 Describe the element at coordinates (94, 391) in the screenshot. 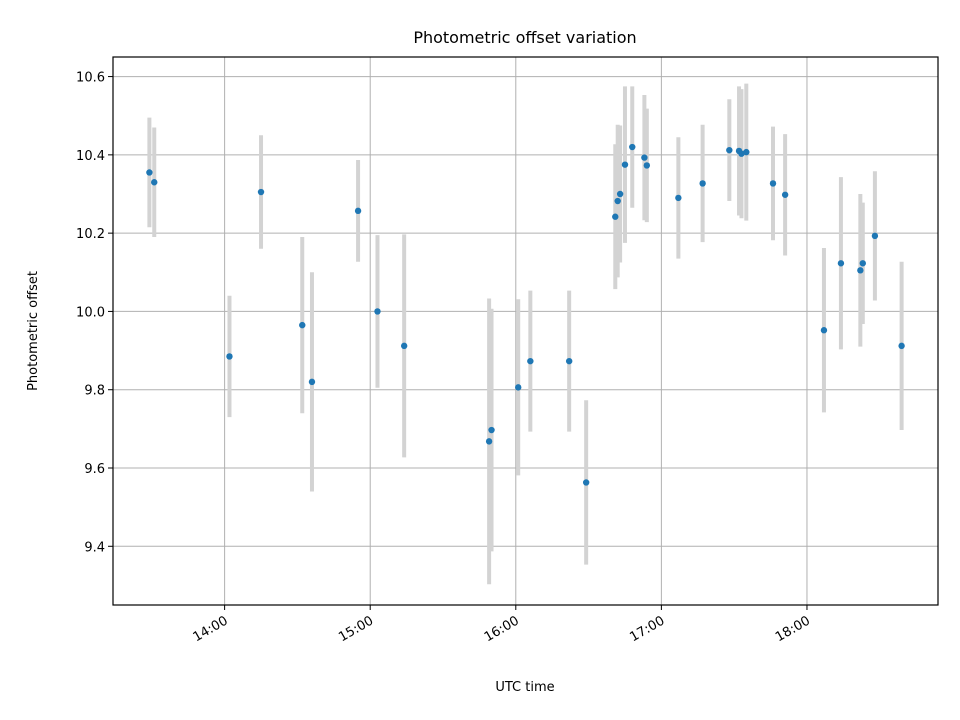

I see `y-tick-label: 9.8` at that location.